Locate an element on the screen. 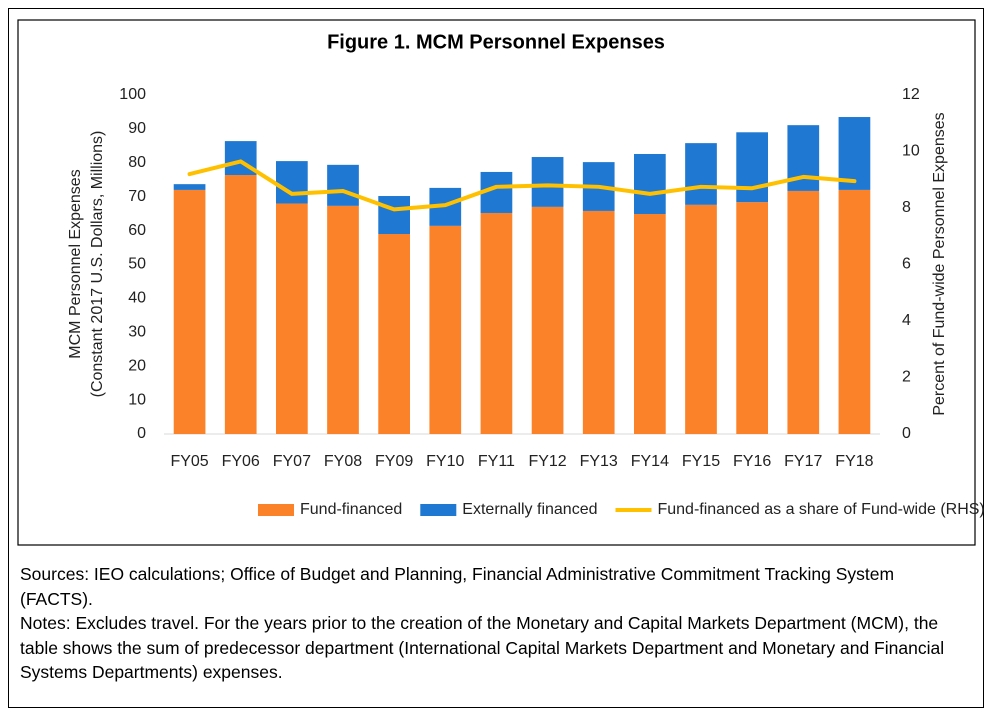 The height and width of the screenshot is (717, 994). x-tick-label: FY13 is located at coordinates (599, 461).